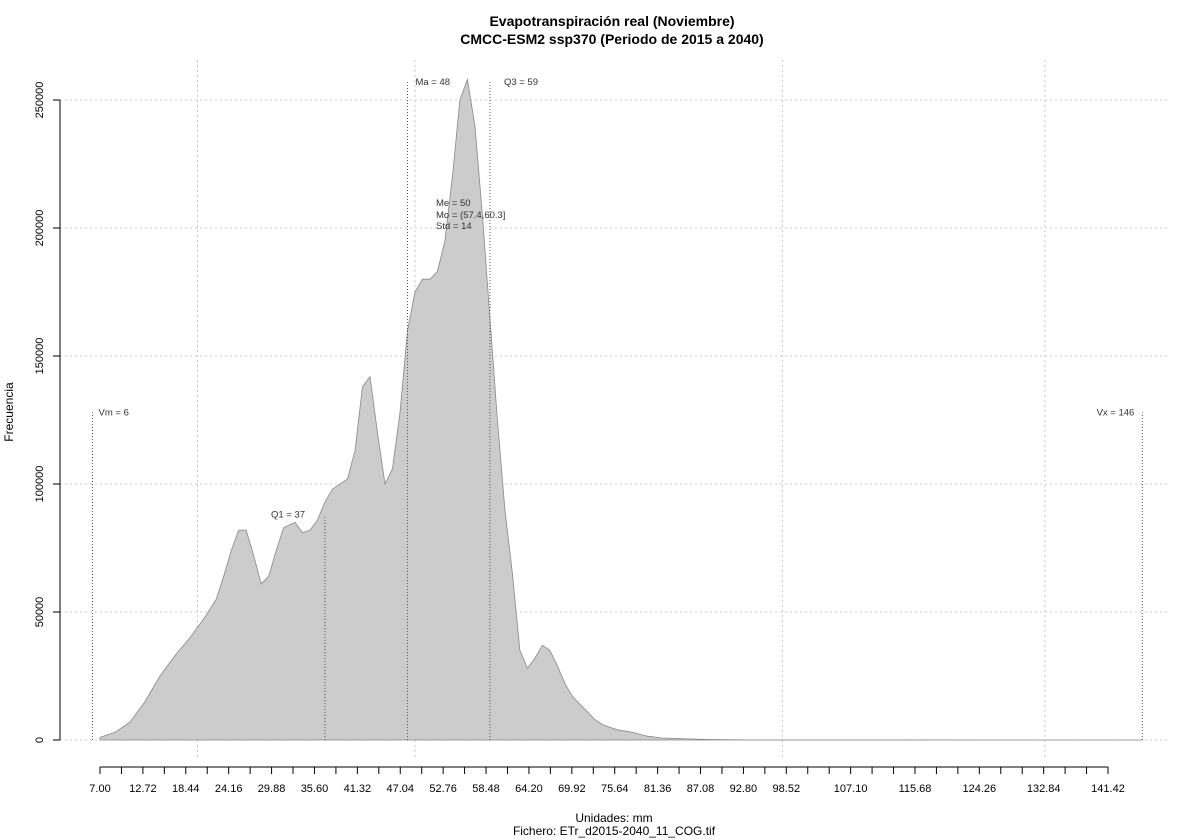  I want to click on reference-label: Vm = 6, so click(114, 412).